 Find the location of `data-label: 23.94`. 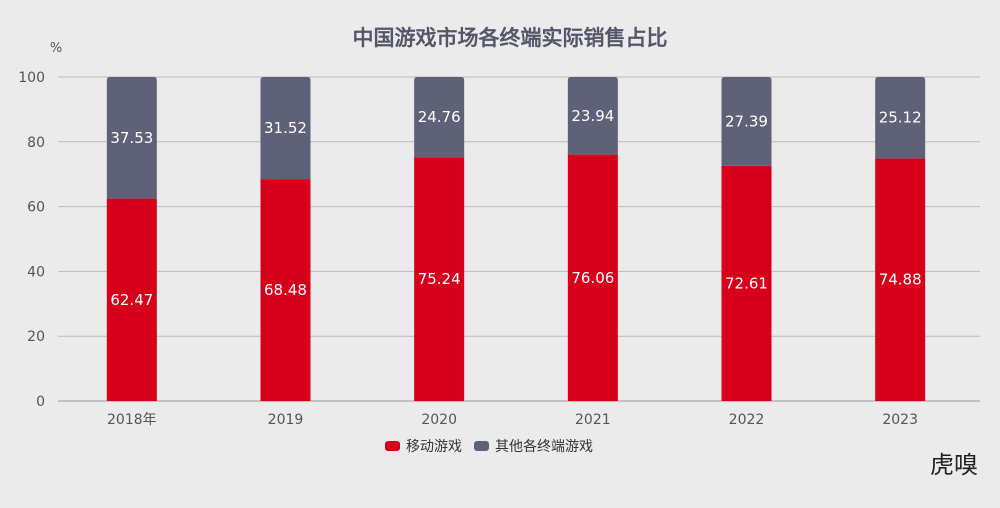

data-label: 23.94 is located at coordinates (592, 116).